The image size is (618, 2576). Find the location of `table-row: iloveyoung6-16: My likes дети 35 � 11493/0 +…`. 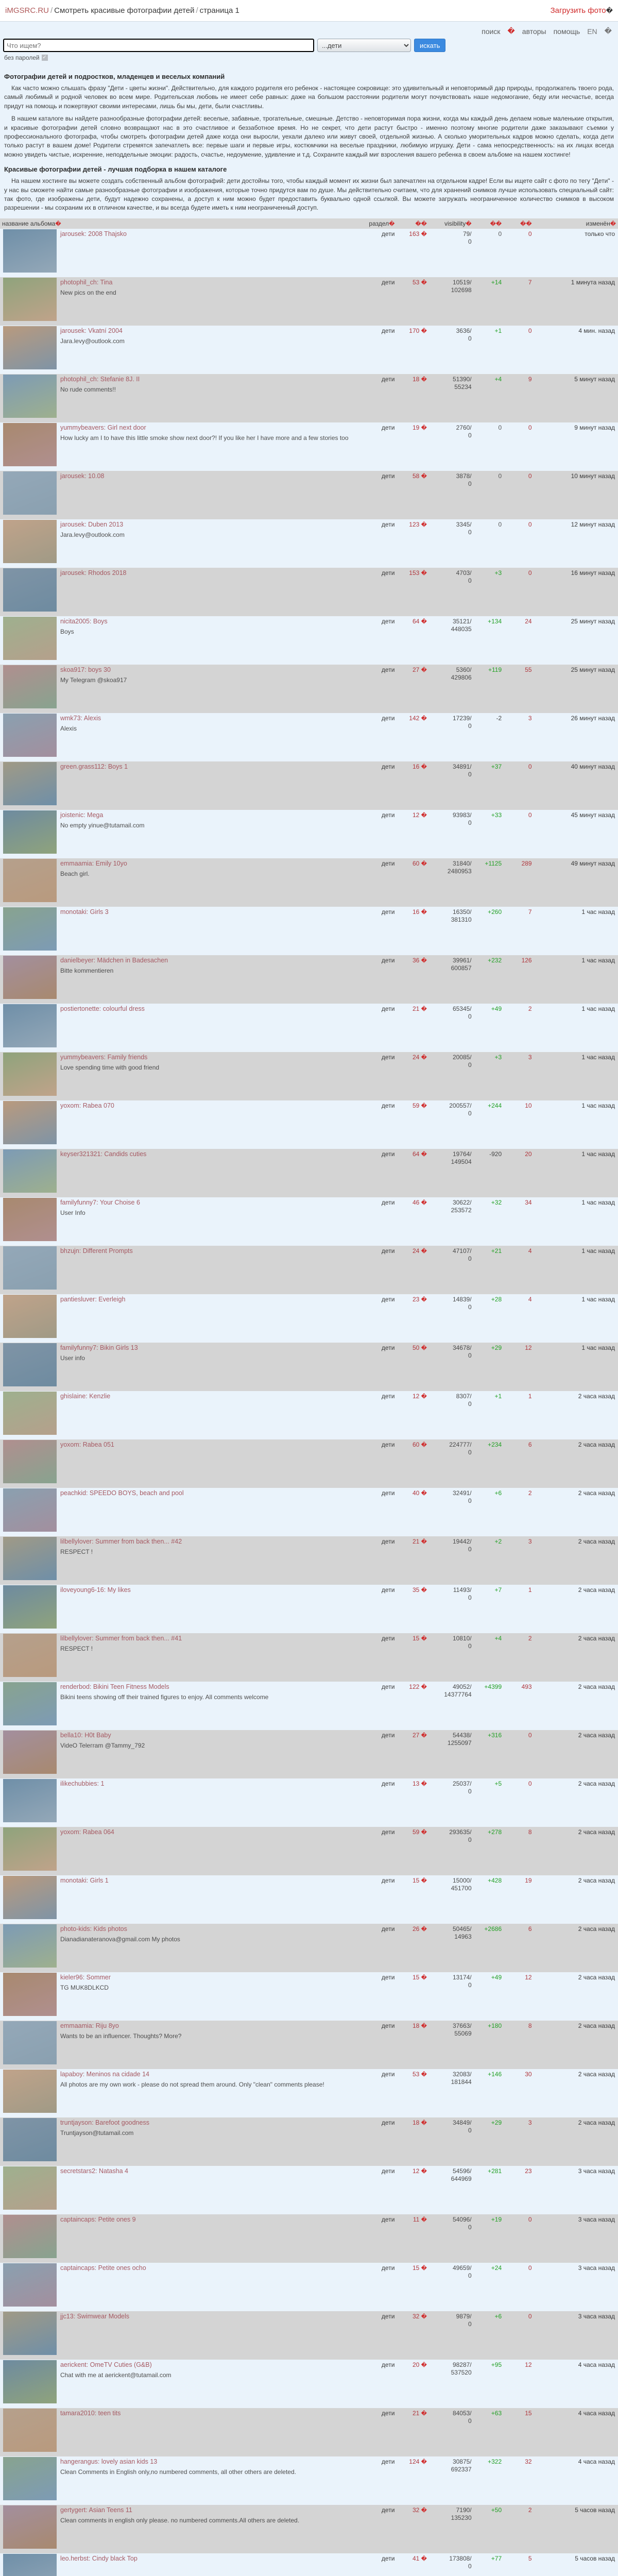

table-row: iloveyoung6-16: My likes дети 35 � 11493/0 +… is located at coordinates (309, 1608).